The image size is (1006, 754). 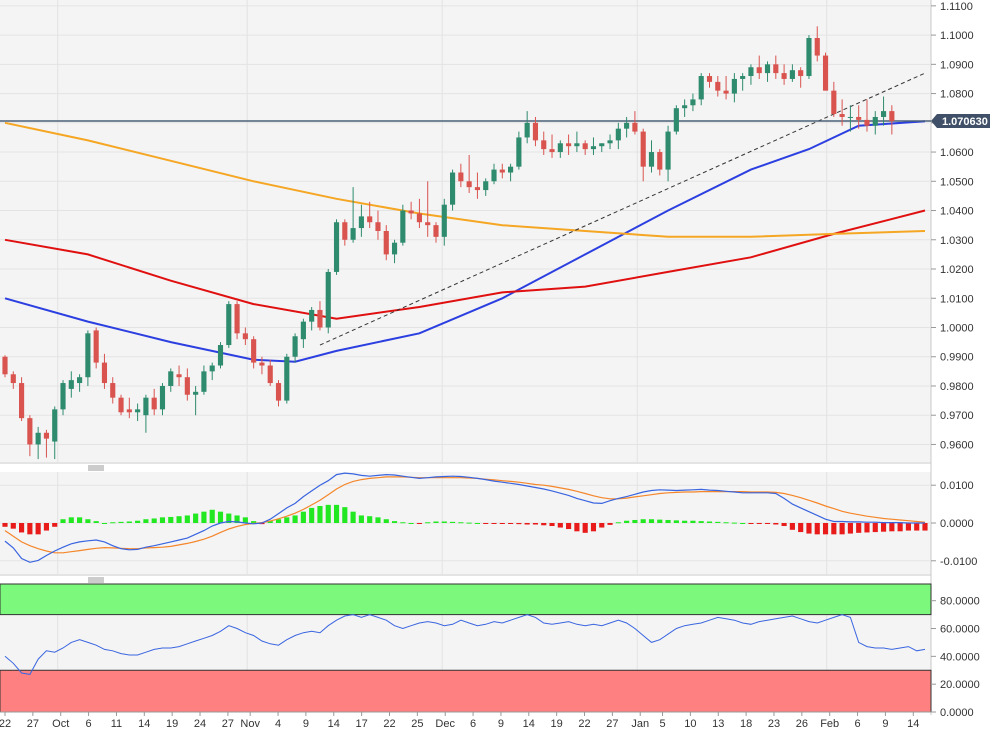 What do you see at coordinates (529, 724) in the screenshot?
I see `x-axis-tick-label: 14` at bounding box center [529, 724].